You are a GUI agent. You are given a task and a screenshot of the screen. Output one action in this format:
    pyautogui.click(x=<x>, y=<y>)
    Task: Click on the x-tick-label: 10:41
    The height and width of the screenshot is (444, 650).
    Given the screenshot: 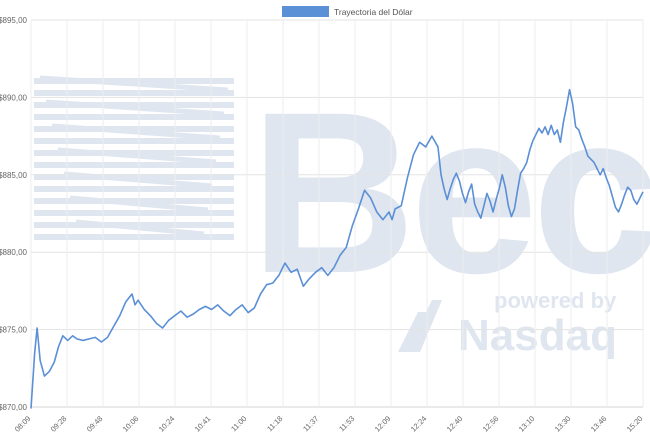 What is the action you would take?
    pyautogui.click(x=203, y=424)
    